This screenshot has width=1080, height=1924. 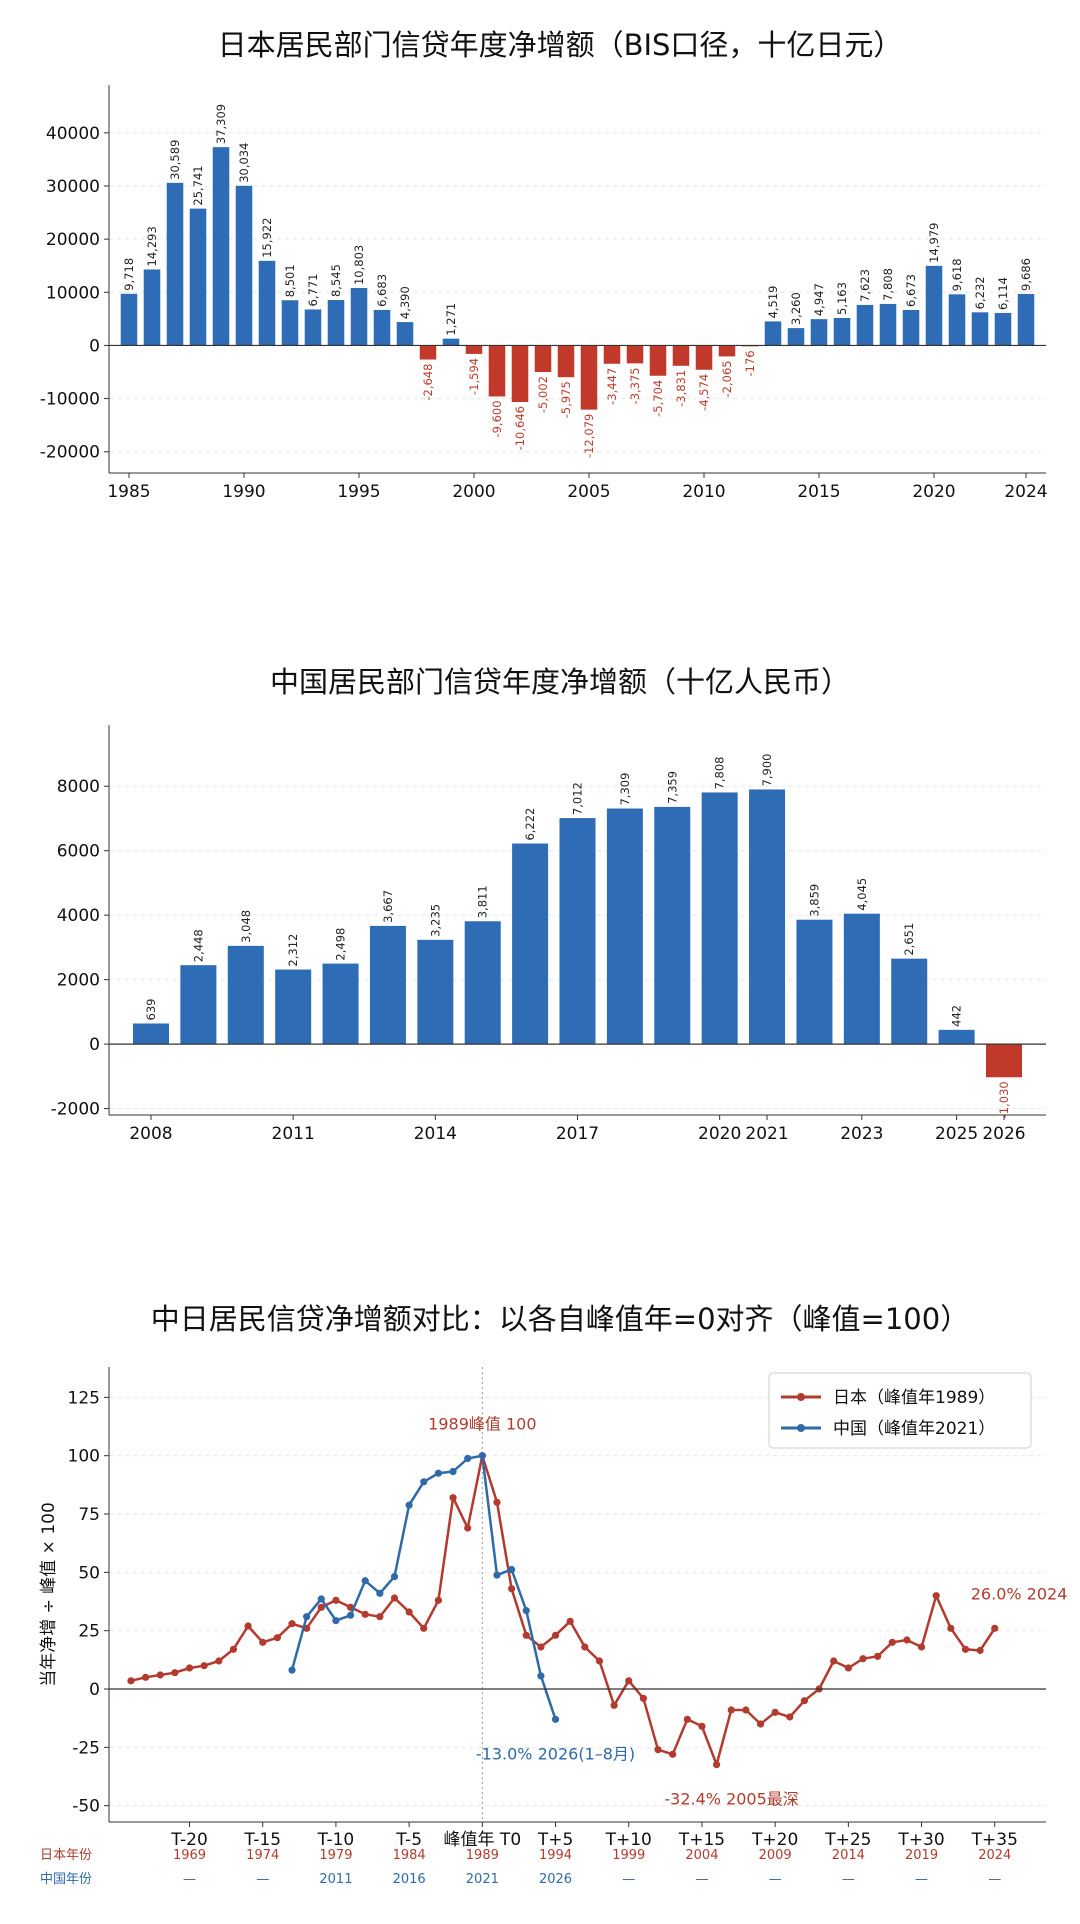 I want to click on x-tick-label: 2020, so click(x=719, y=1134).